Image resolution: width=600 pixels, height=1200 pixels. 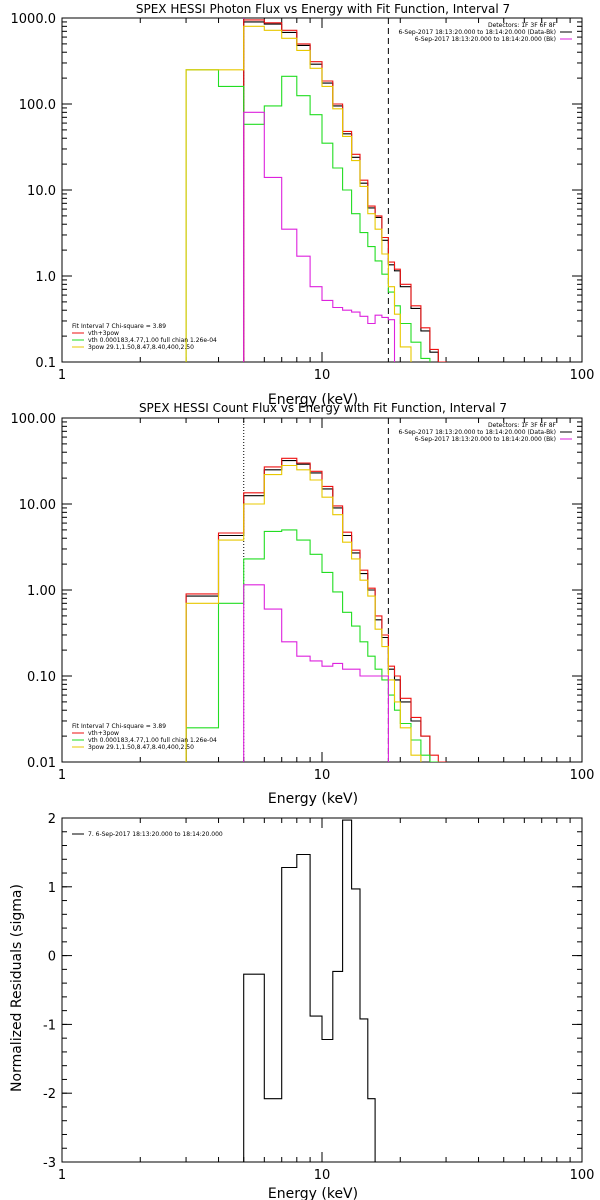 I want to click on photon-data, so click(x=316, y=190).